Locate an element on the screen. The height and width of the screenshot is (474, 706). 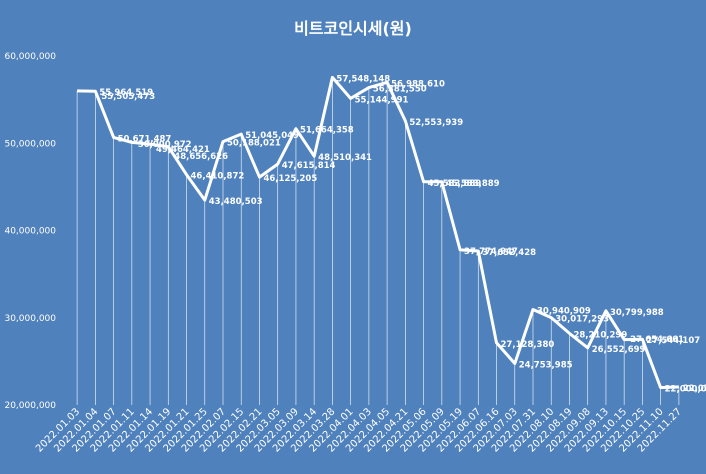
y-tick-label: 60,000,000 is located at coordinates (30, 57).